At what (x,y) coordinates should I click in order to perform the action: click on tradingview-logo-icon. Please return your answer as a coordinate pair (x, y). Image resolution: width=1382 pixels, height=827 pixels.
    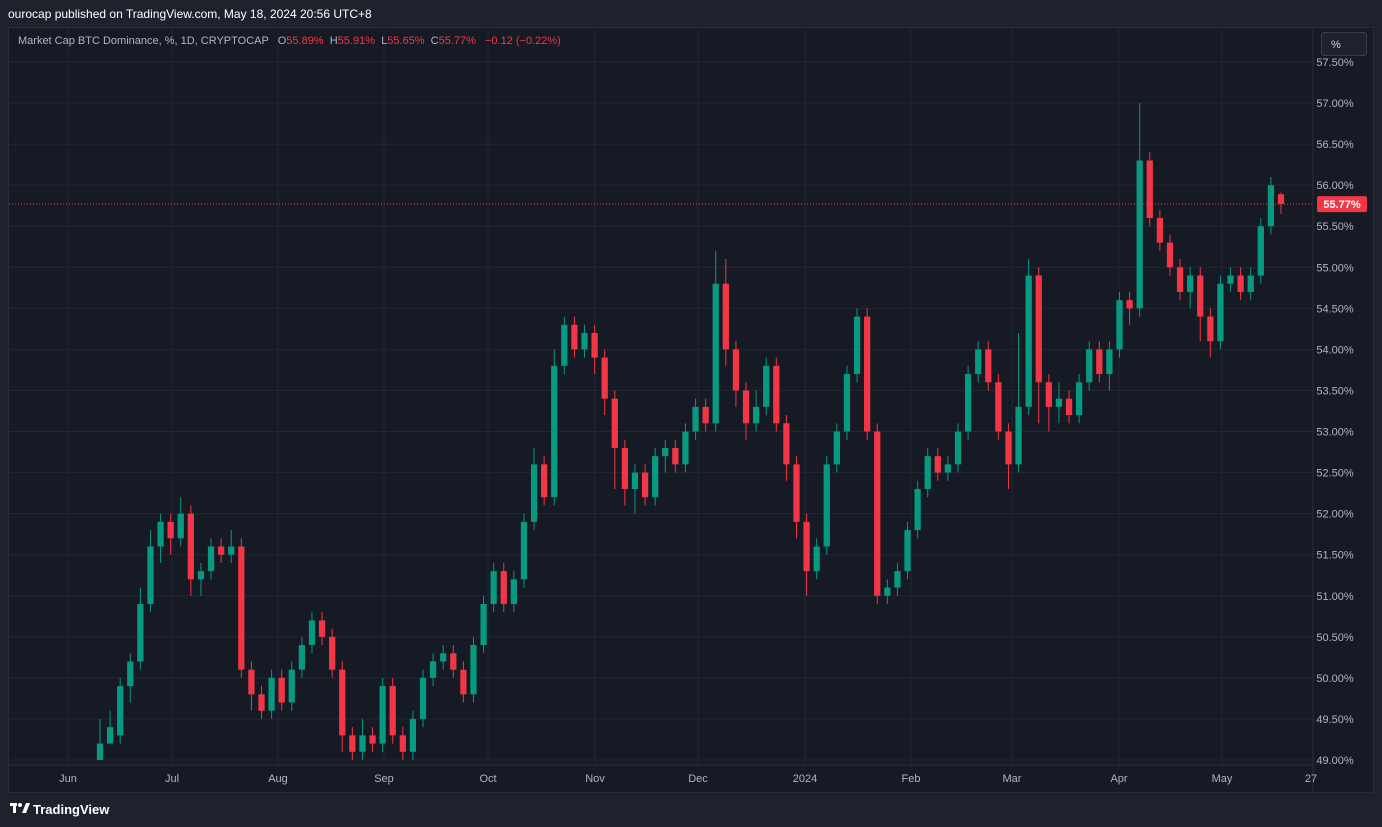
    Looking at the image, I should click on (20, 808).